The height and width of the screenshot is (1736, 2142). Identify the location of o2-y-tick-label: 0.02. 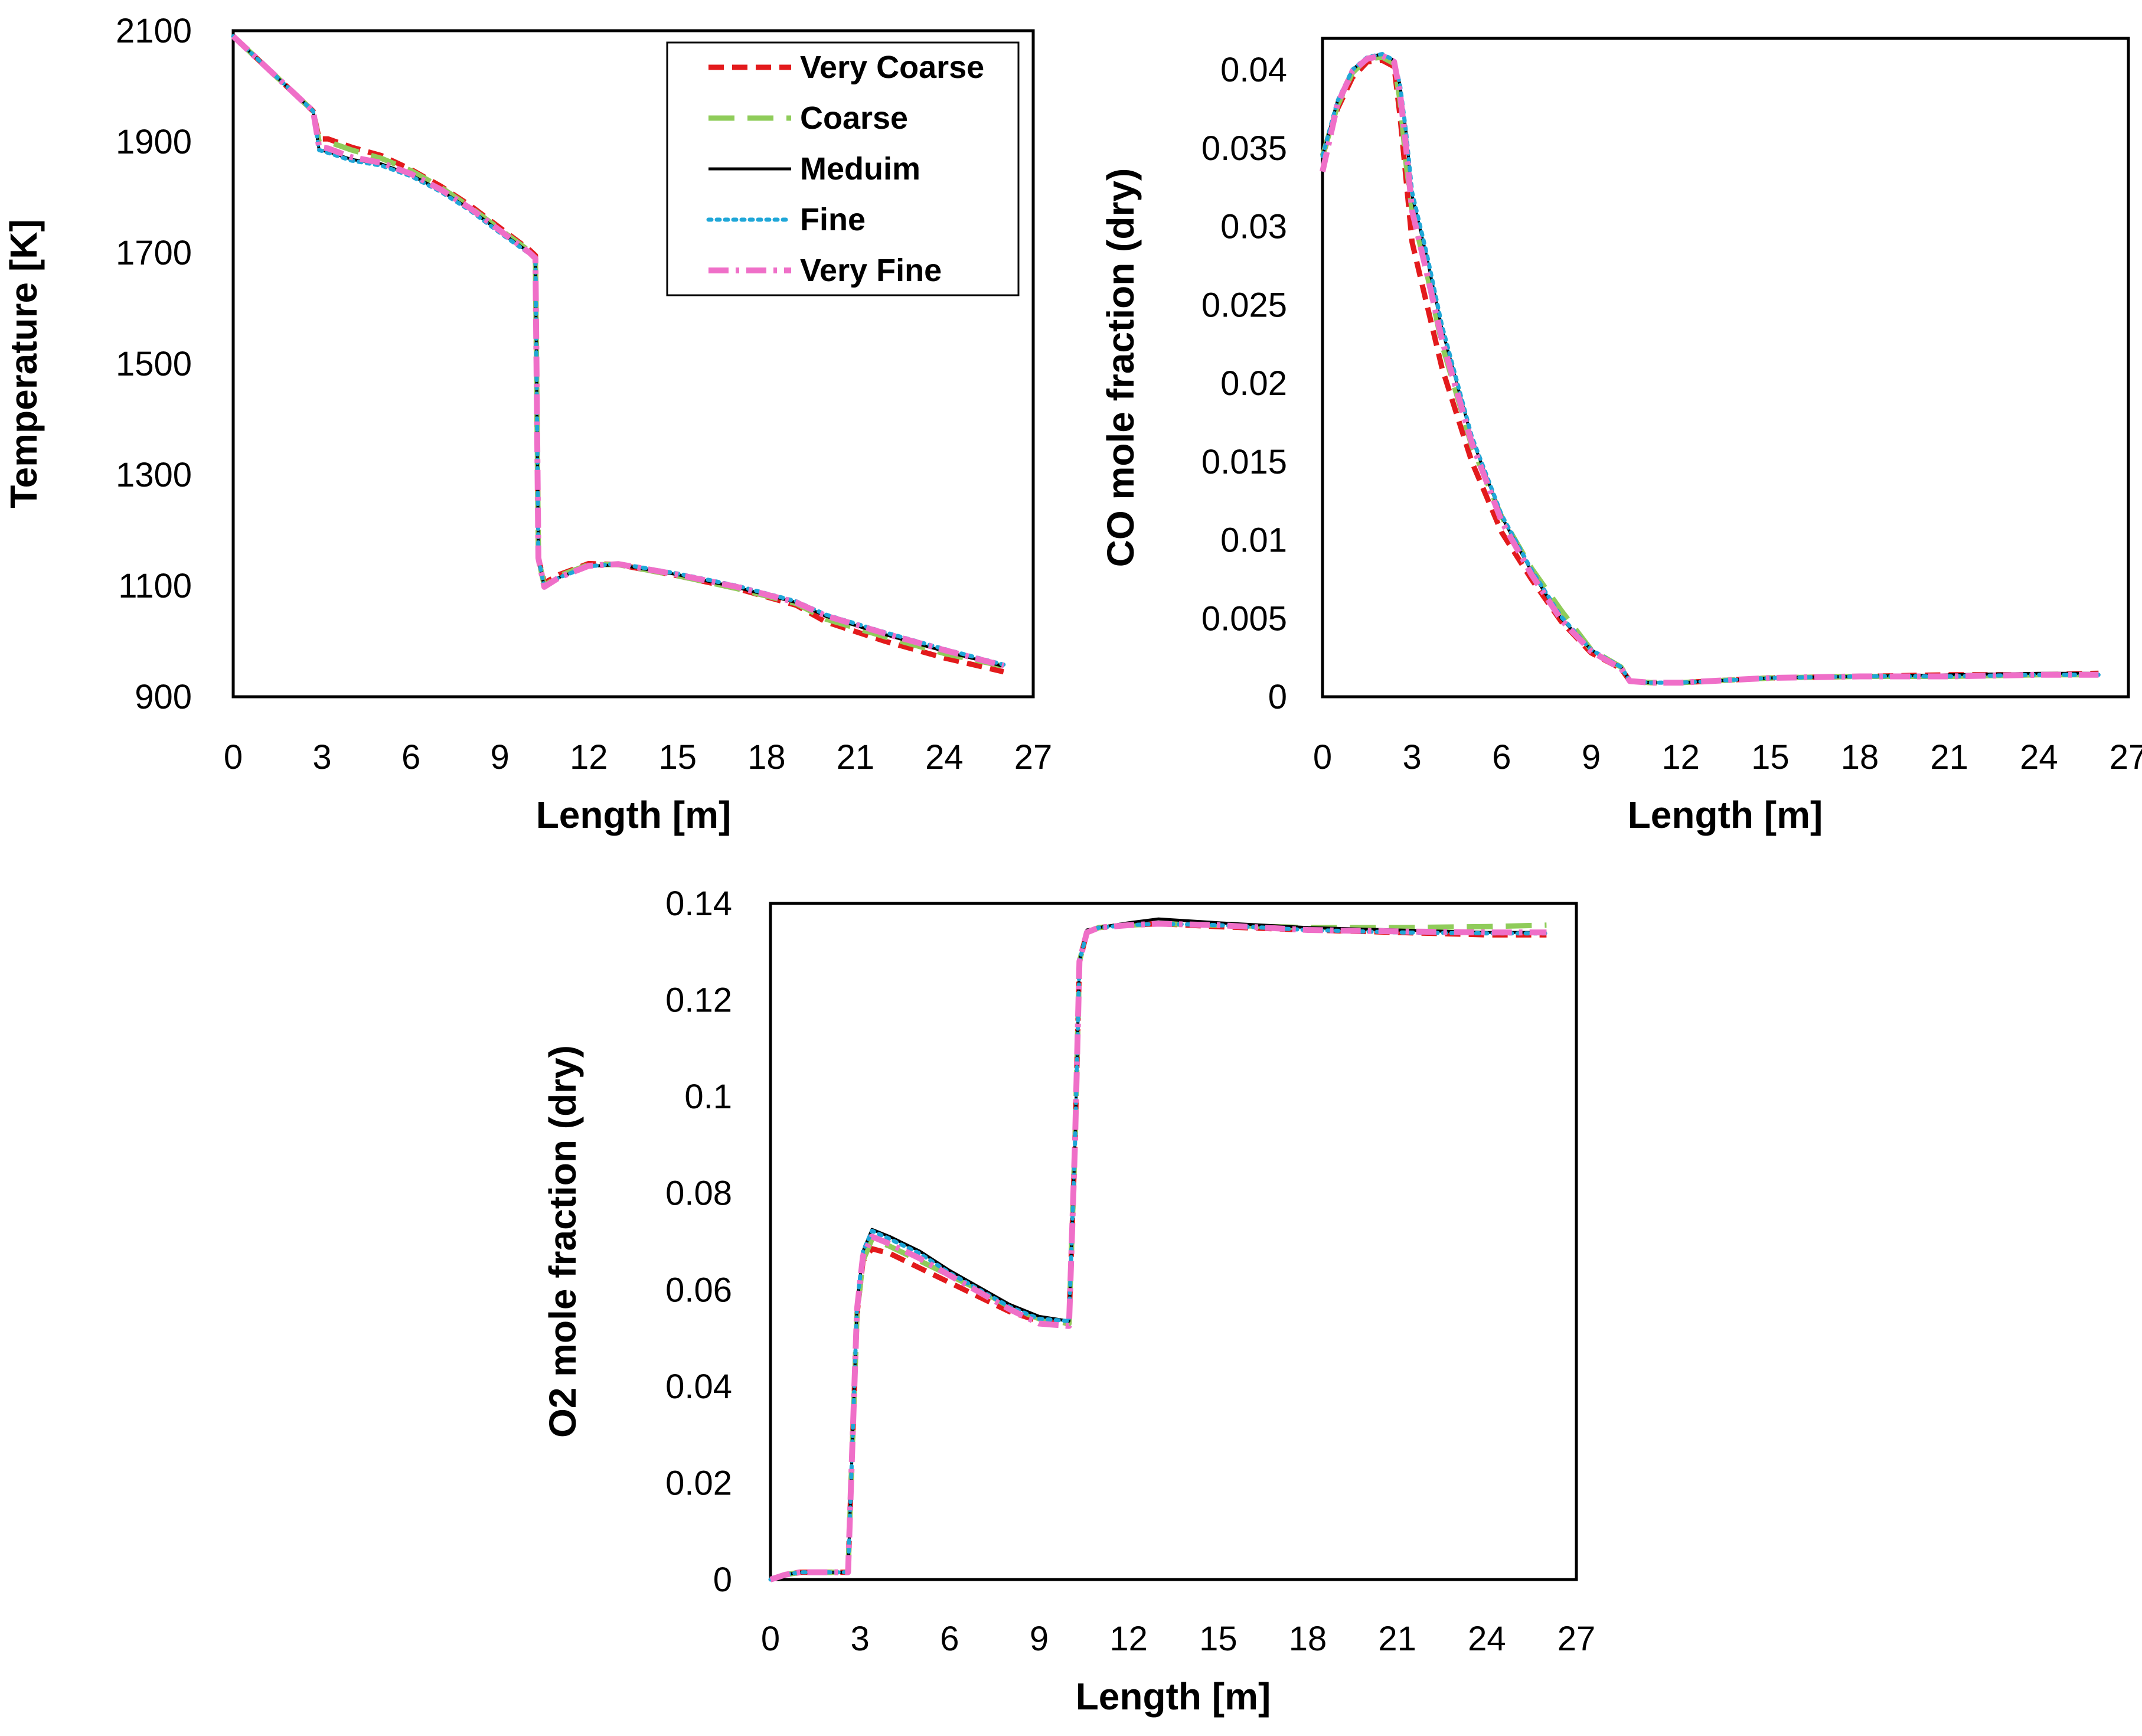
(699, 1483).